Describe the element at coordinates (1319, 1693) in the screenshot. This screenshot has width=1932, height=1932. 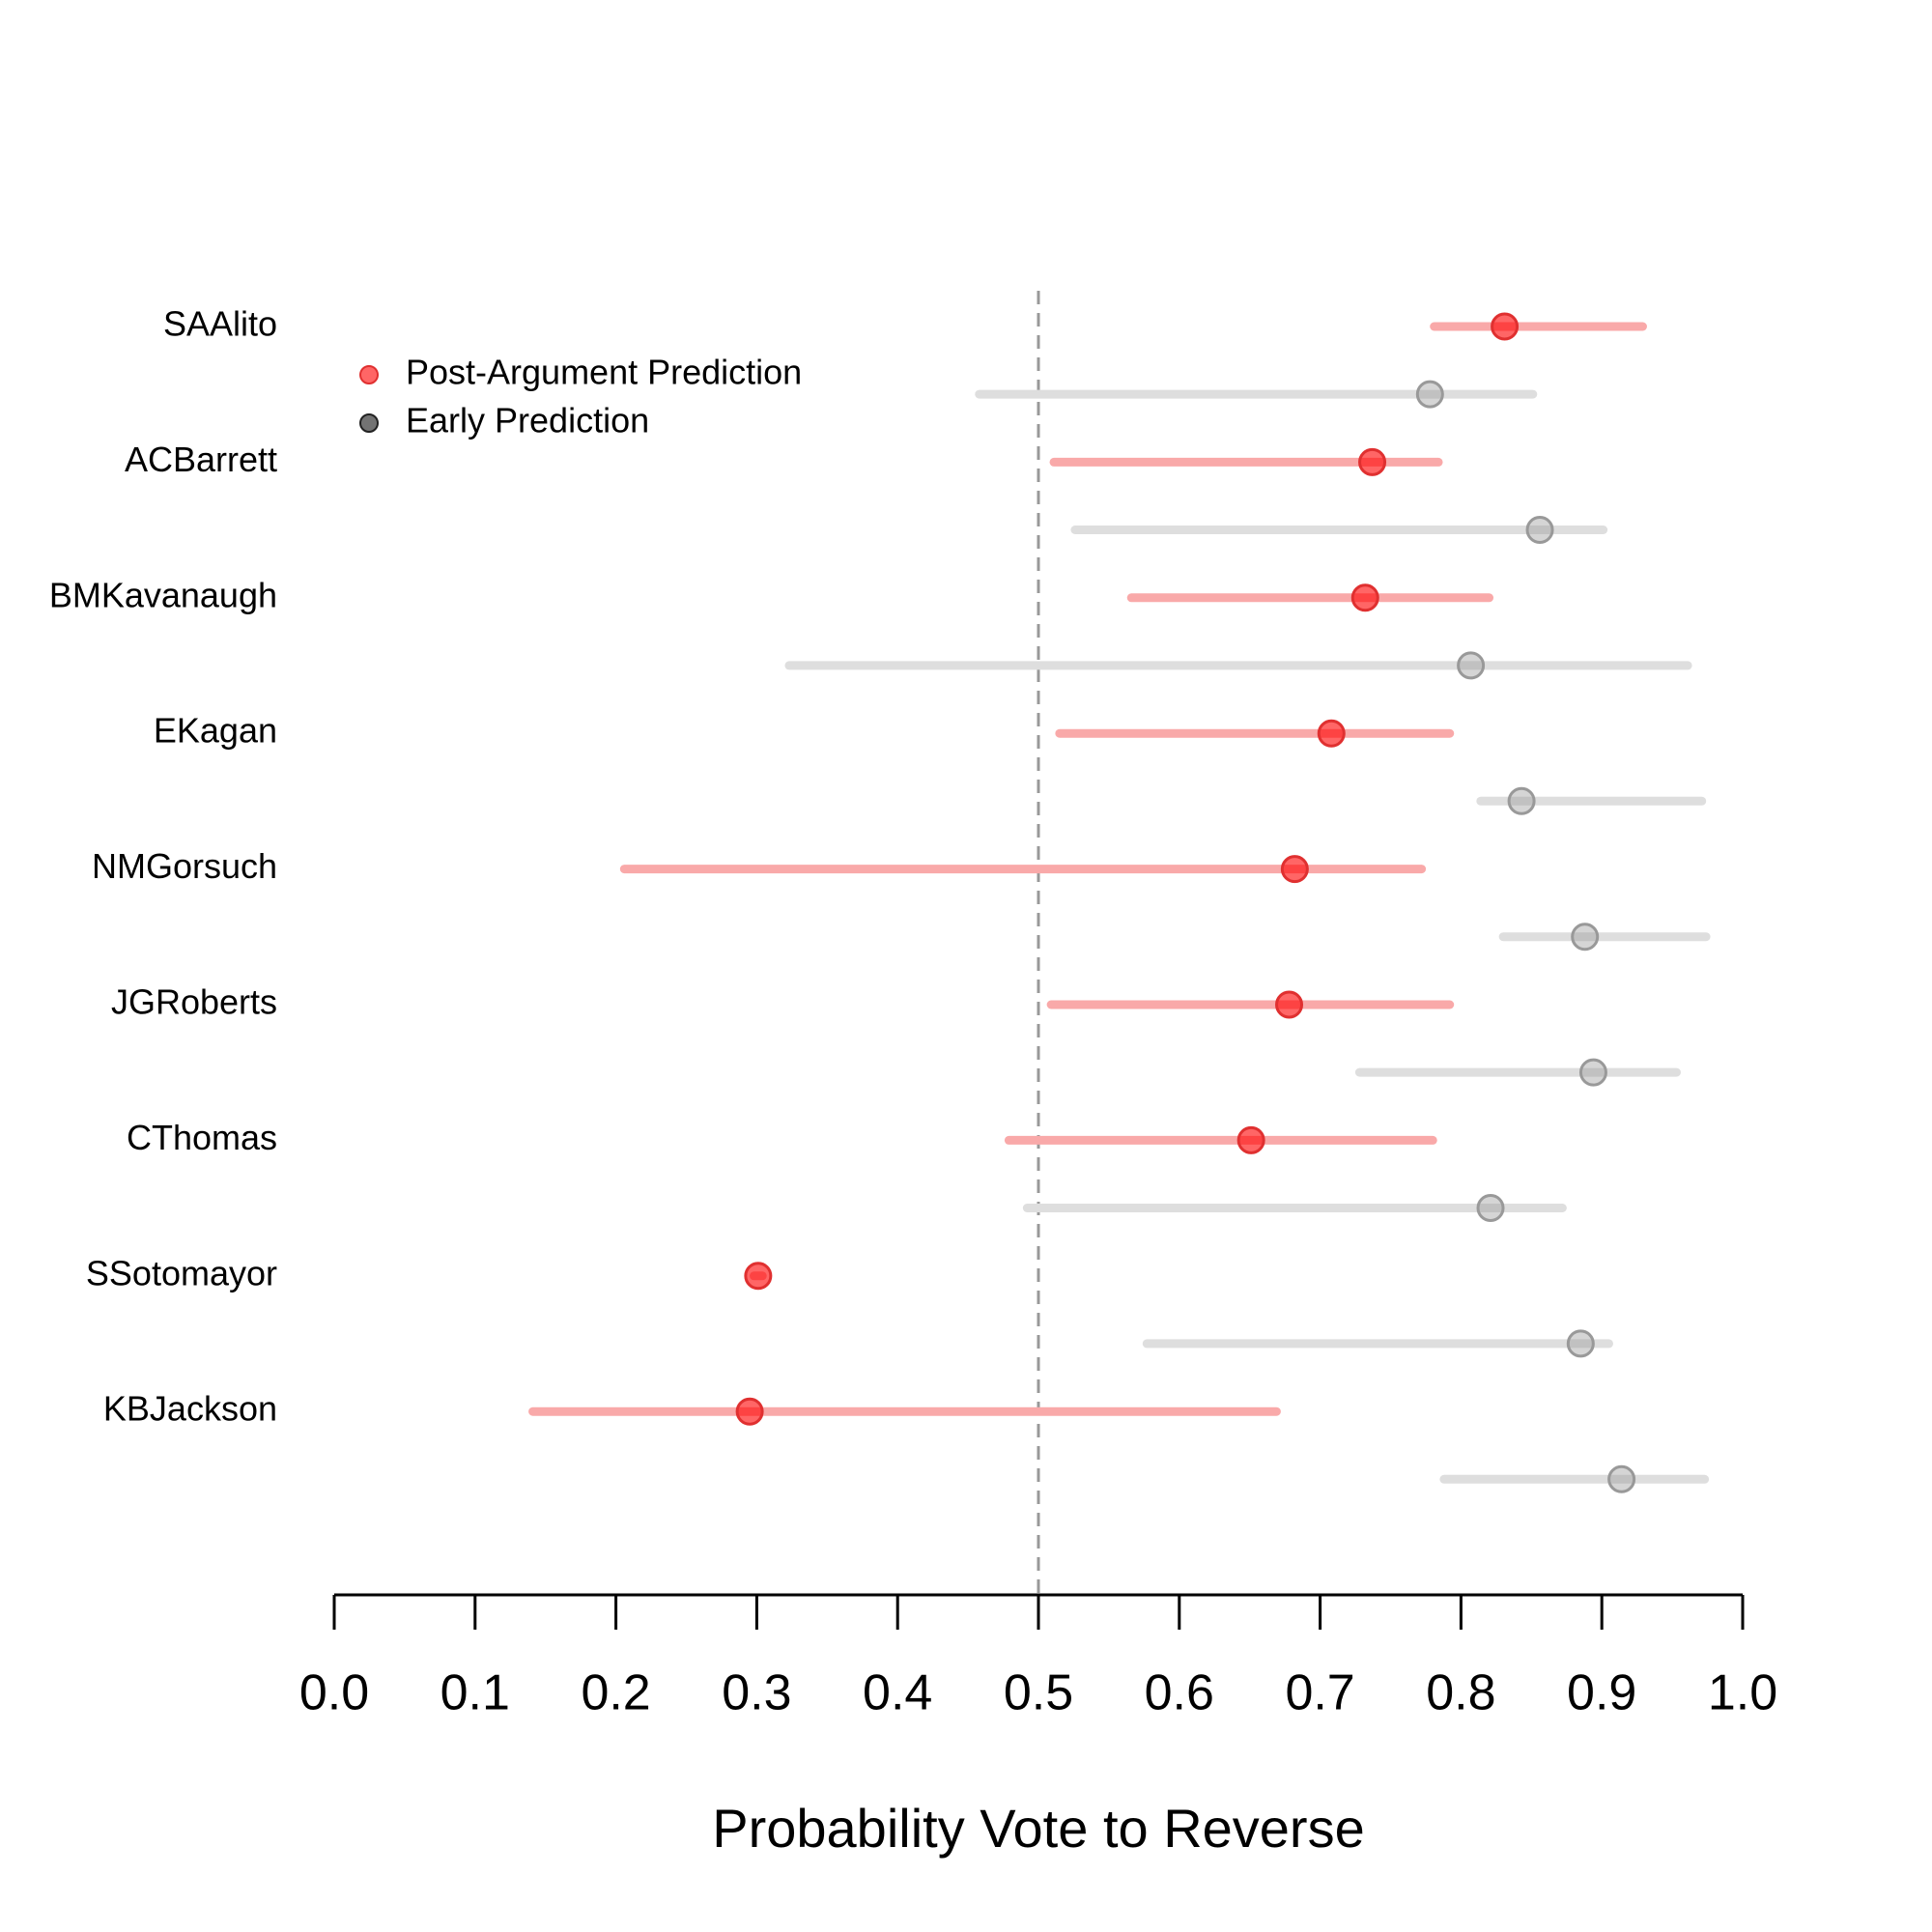
I see `x-tick-label: 0.7` at that location.